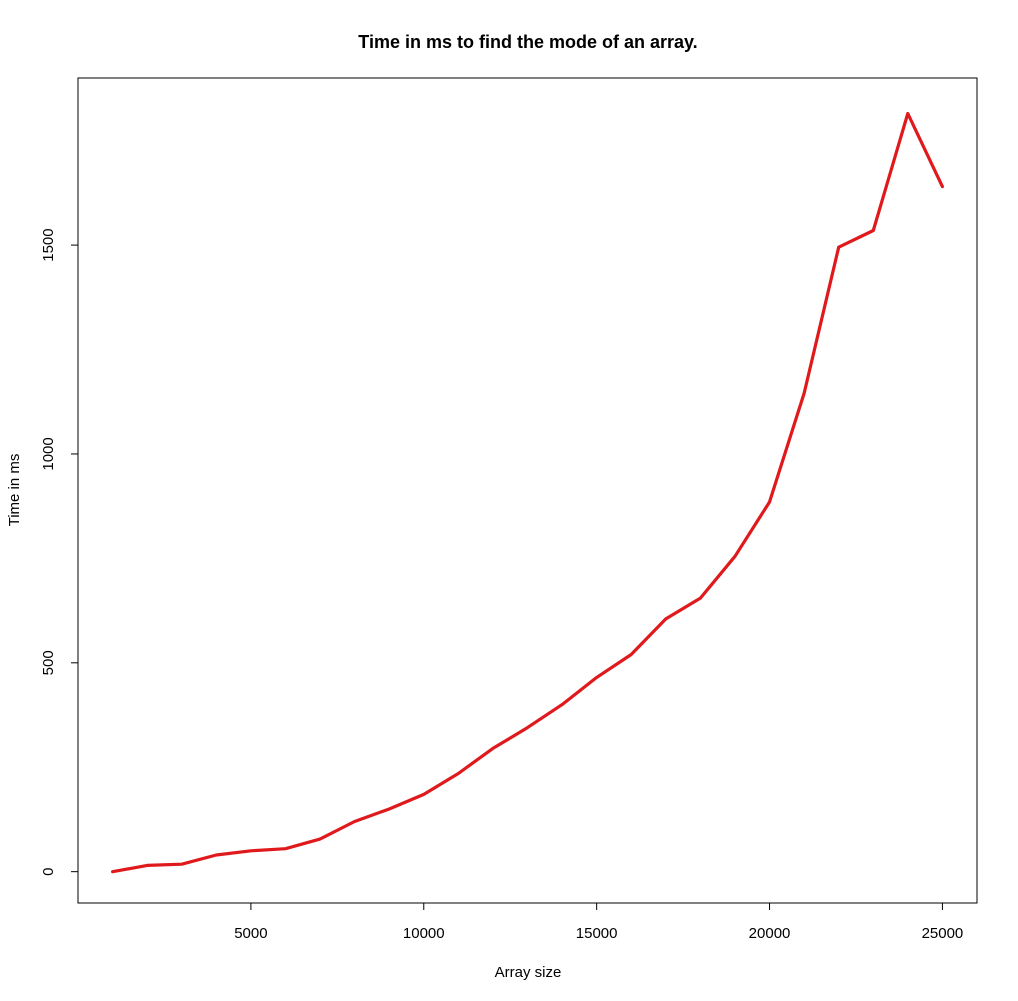 This screenshot has width=1018, height=1001. I want to click on x-tick-label: 20000, so click(770, 933).